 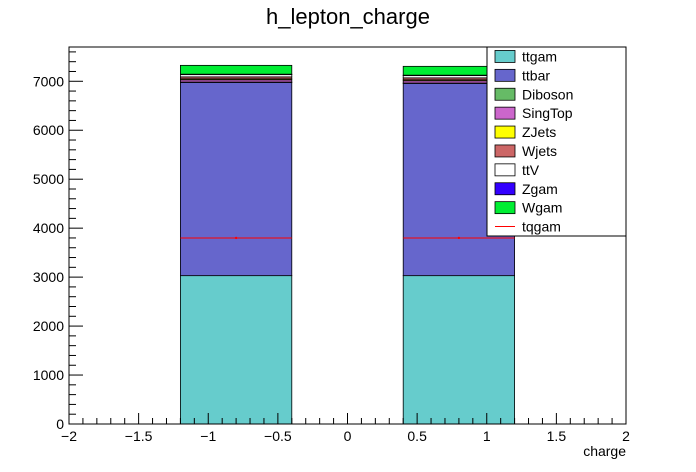 What do you see at coordinates (505, 189) in the screenshot?
I see `legend-swatch-zgam` at bounding box center [505, 189].